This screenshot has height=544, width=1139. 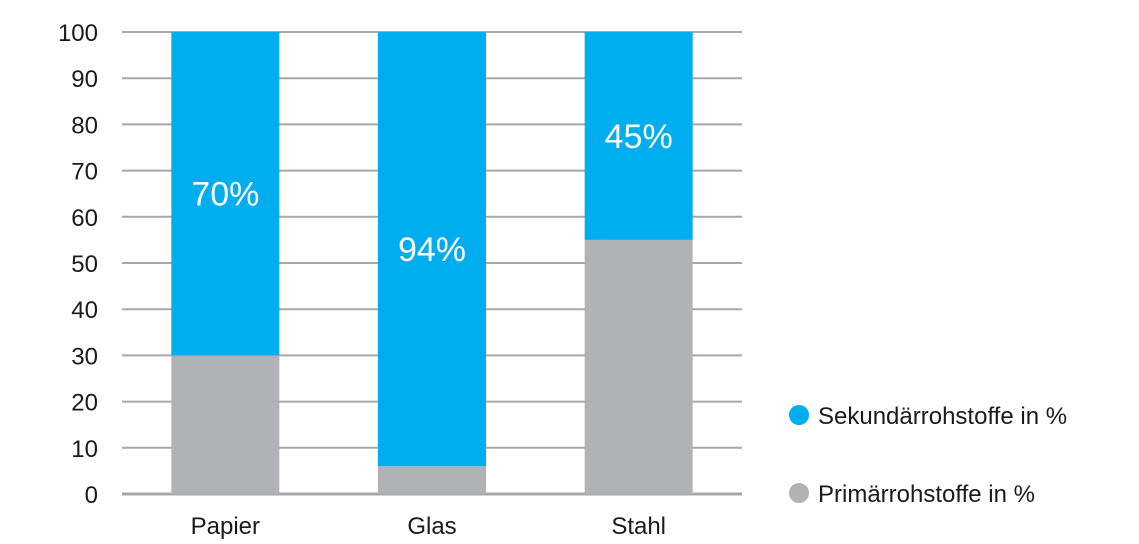 I want to click on data-label: 70%, so click(x=225, y=195).